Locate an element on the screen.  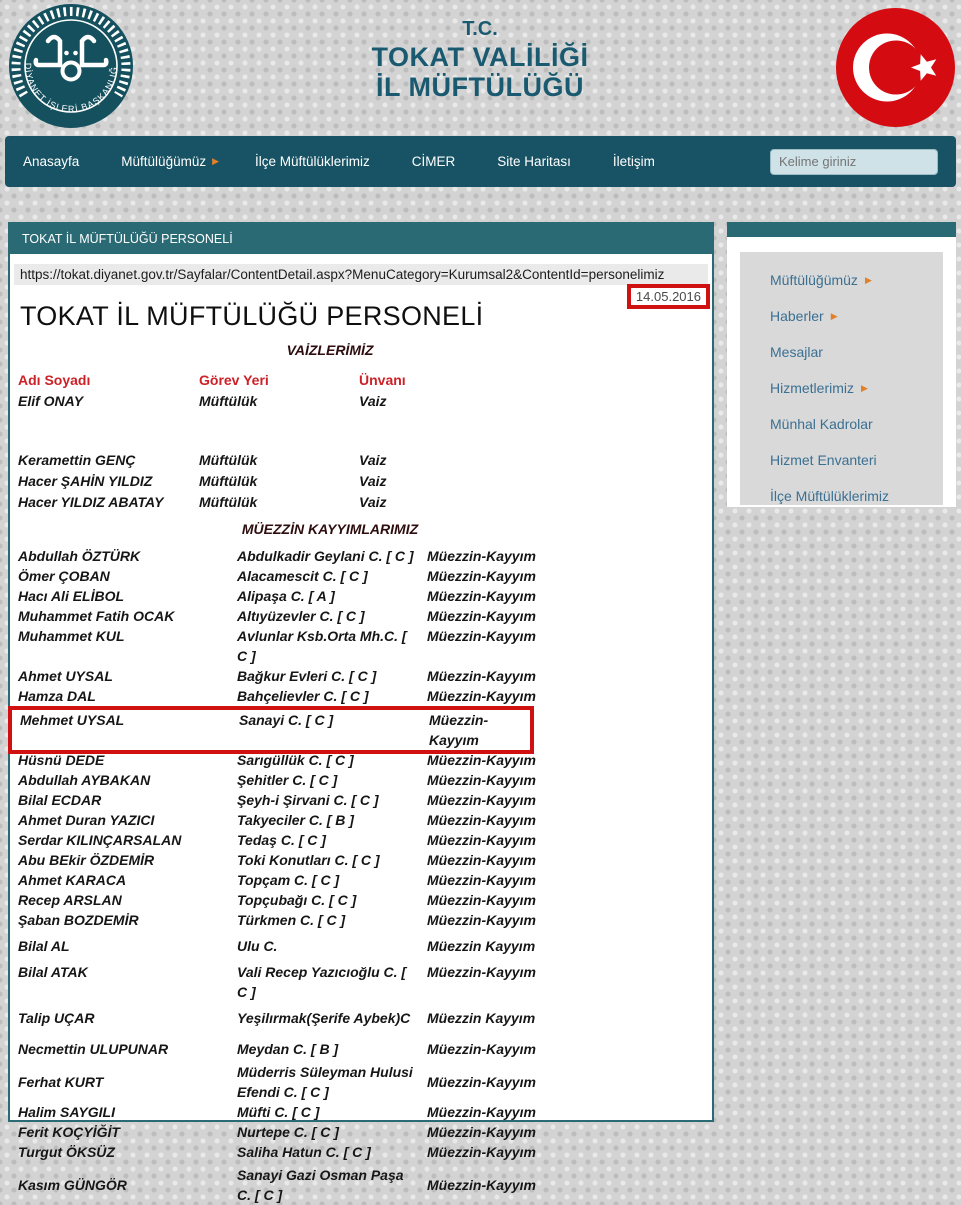
person-name: Halim SAYGILI is located at coordinates (66, 1112).